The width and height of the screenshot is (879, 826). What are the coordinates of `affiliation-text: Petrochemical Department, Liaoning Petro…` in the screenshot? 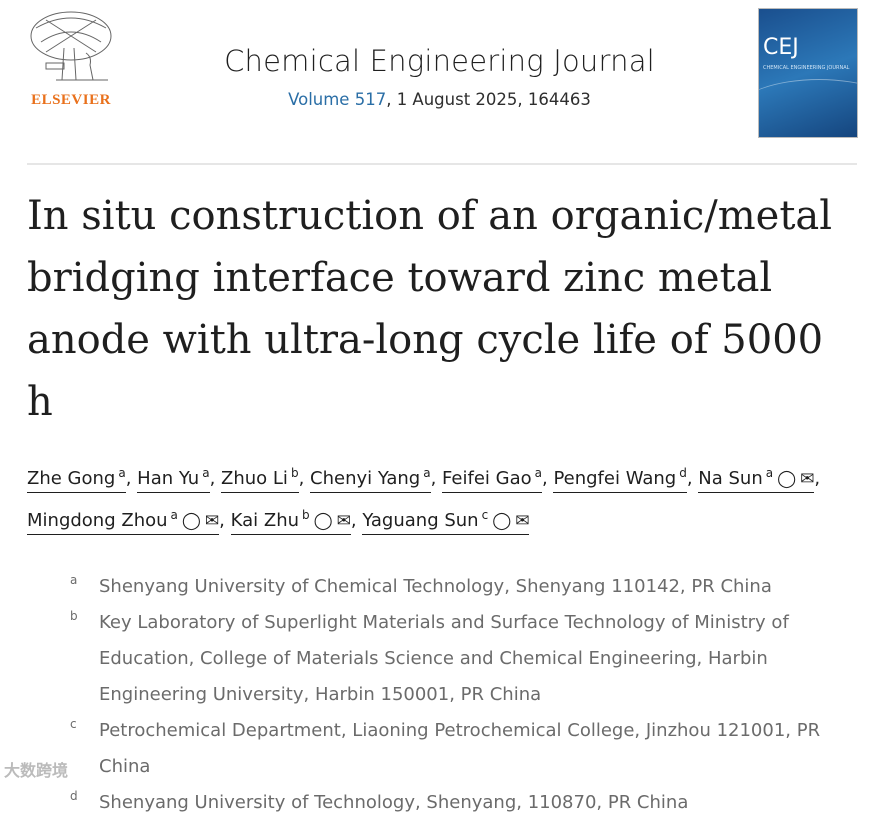 It's located at (460, 748).